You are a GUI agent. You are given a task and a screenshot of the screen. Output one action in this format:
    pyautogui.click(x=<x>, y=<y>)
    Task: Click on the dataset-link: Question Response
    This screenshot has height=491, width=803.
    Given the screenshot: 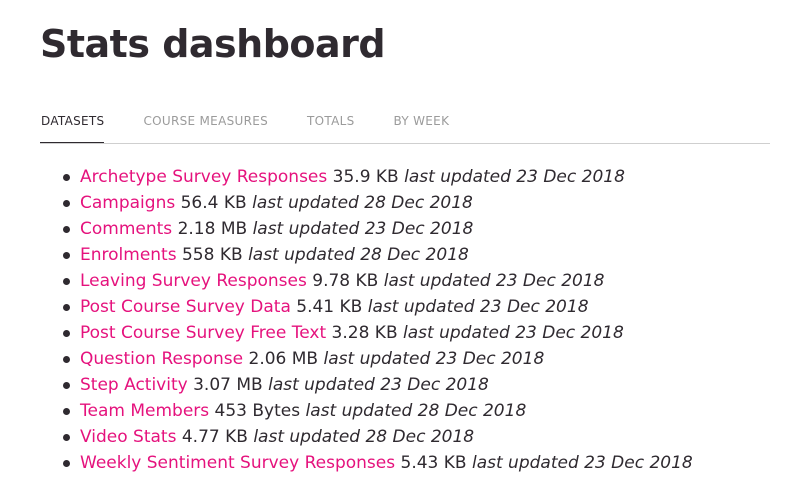 What is the action you would take?
    pyautogui.click(x=162, y=359)
    